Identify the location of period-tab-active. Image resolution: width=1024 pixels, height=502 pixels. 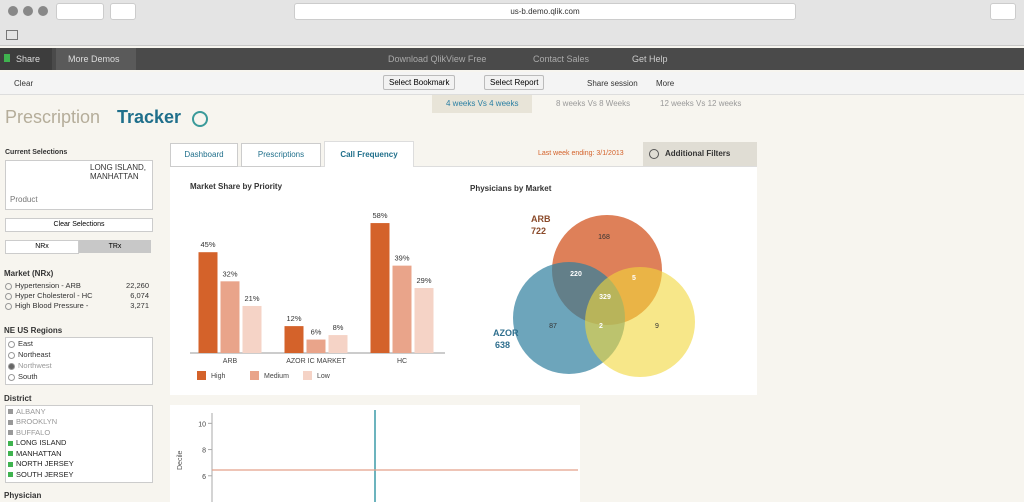
(482, 104).